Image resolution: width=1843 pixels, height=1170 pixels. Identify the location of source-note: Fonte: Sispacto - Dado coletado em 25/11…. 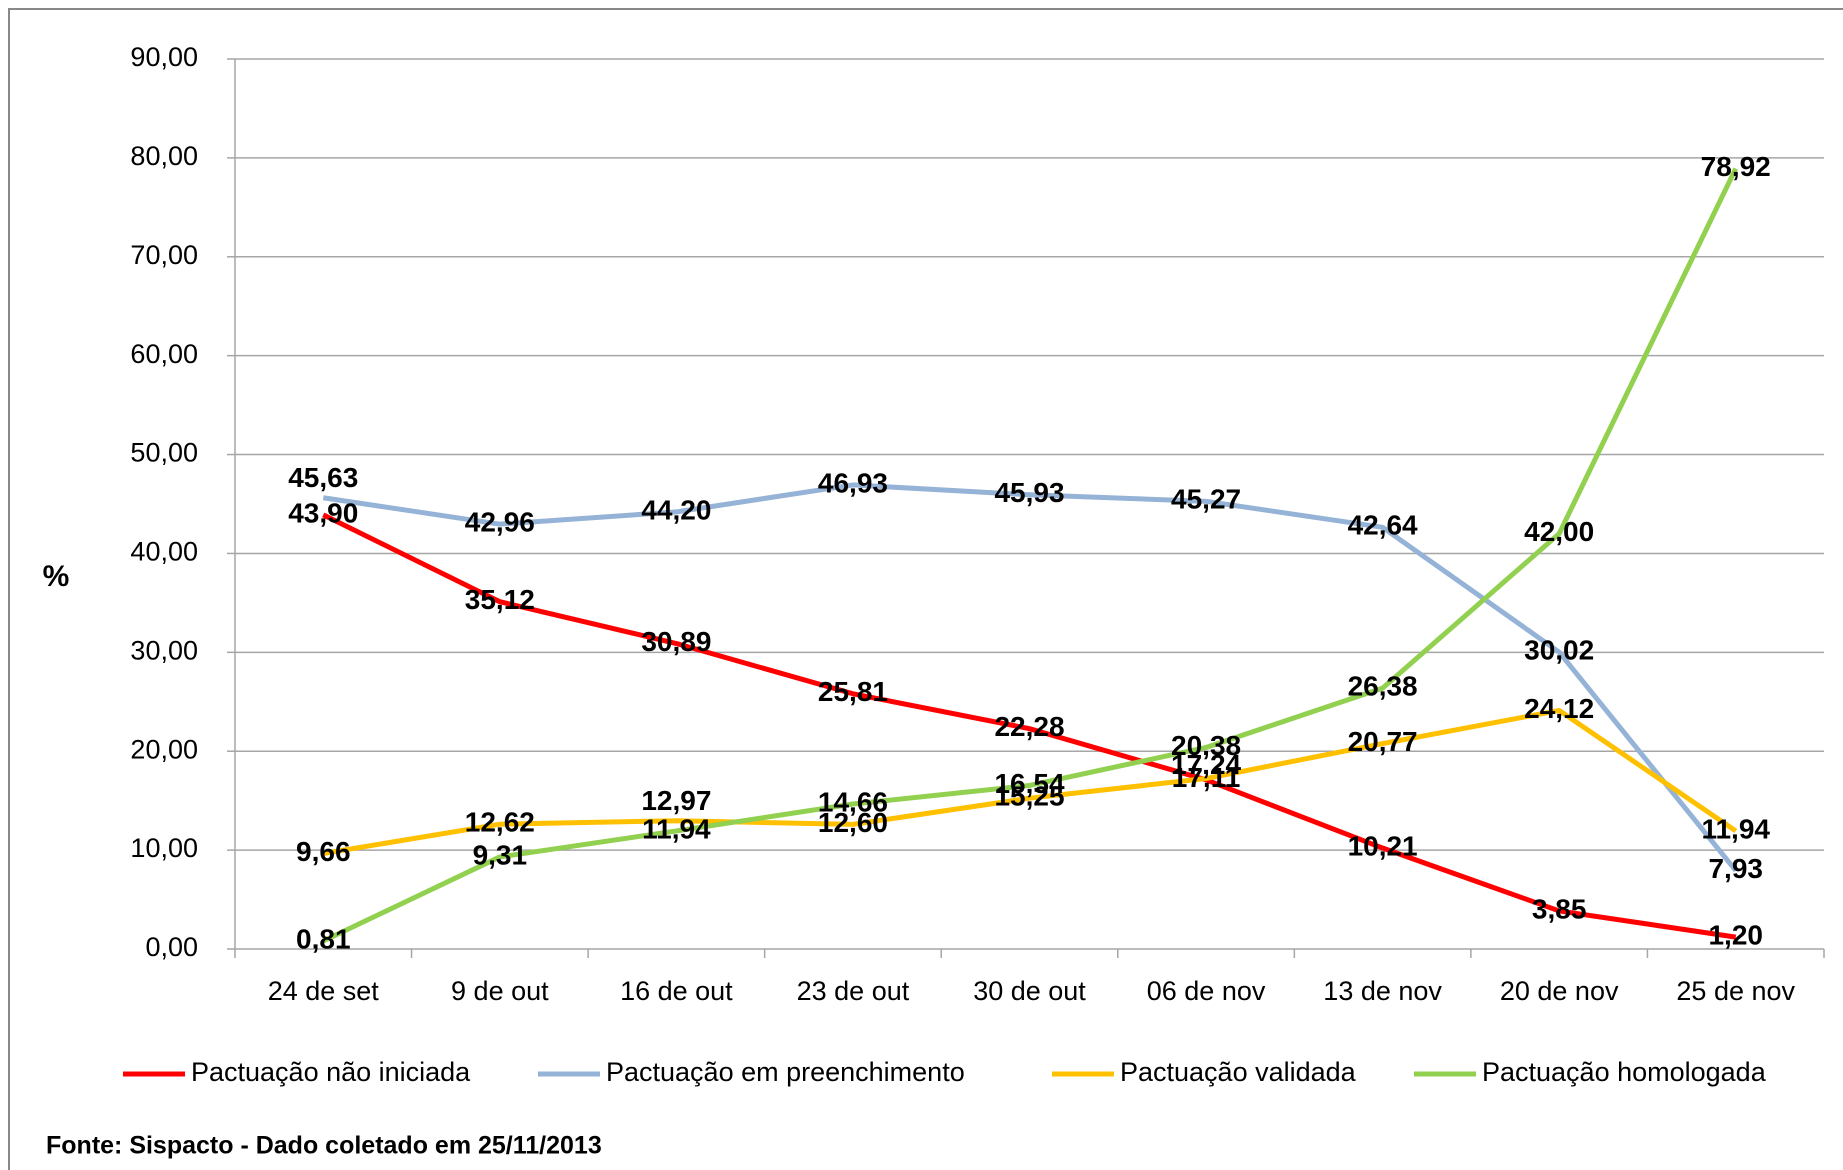
(324, 1146).